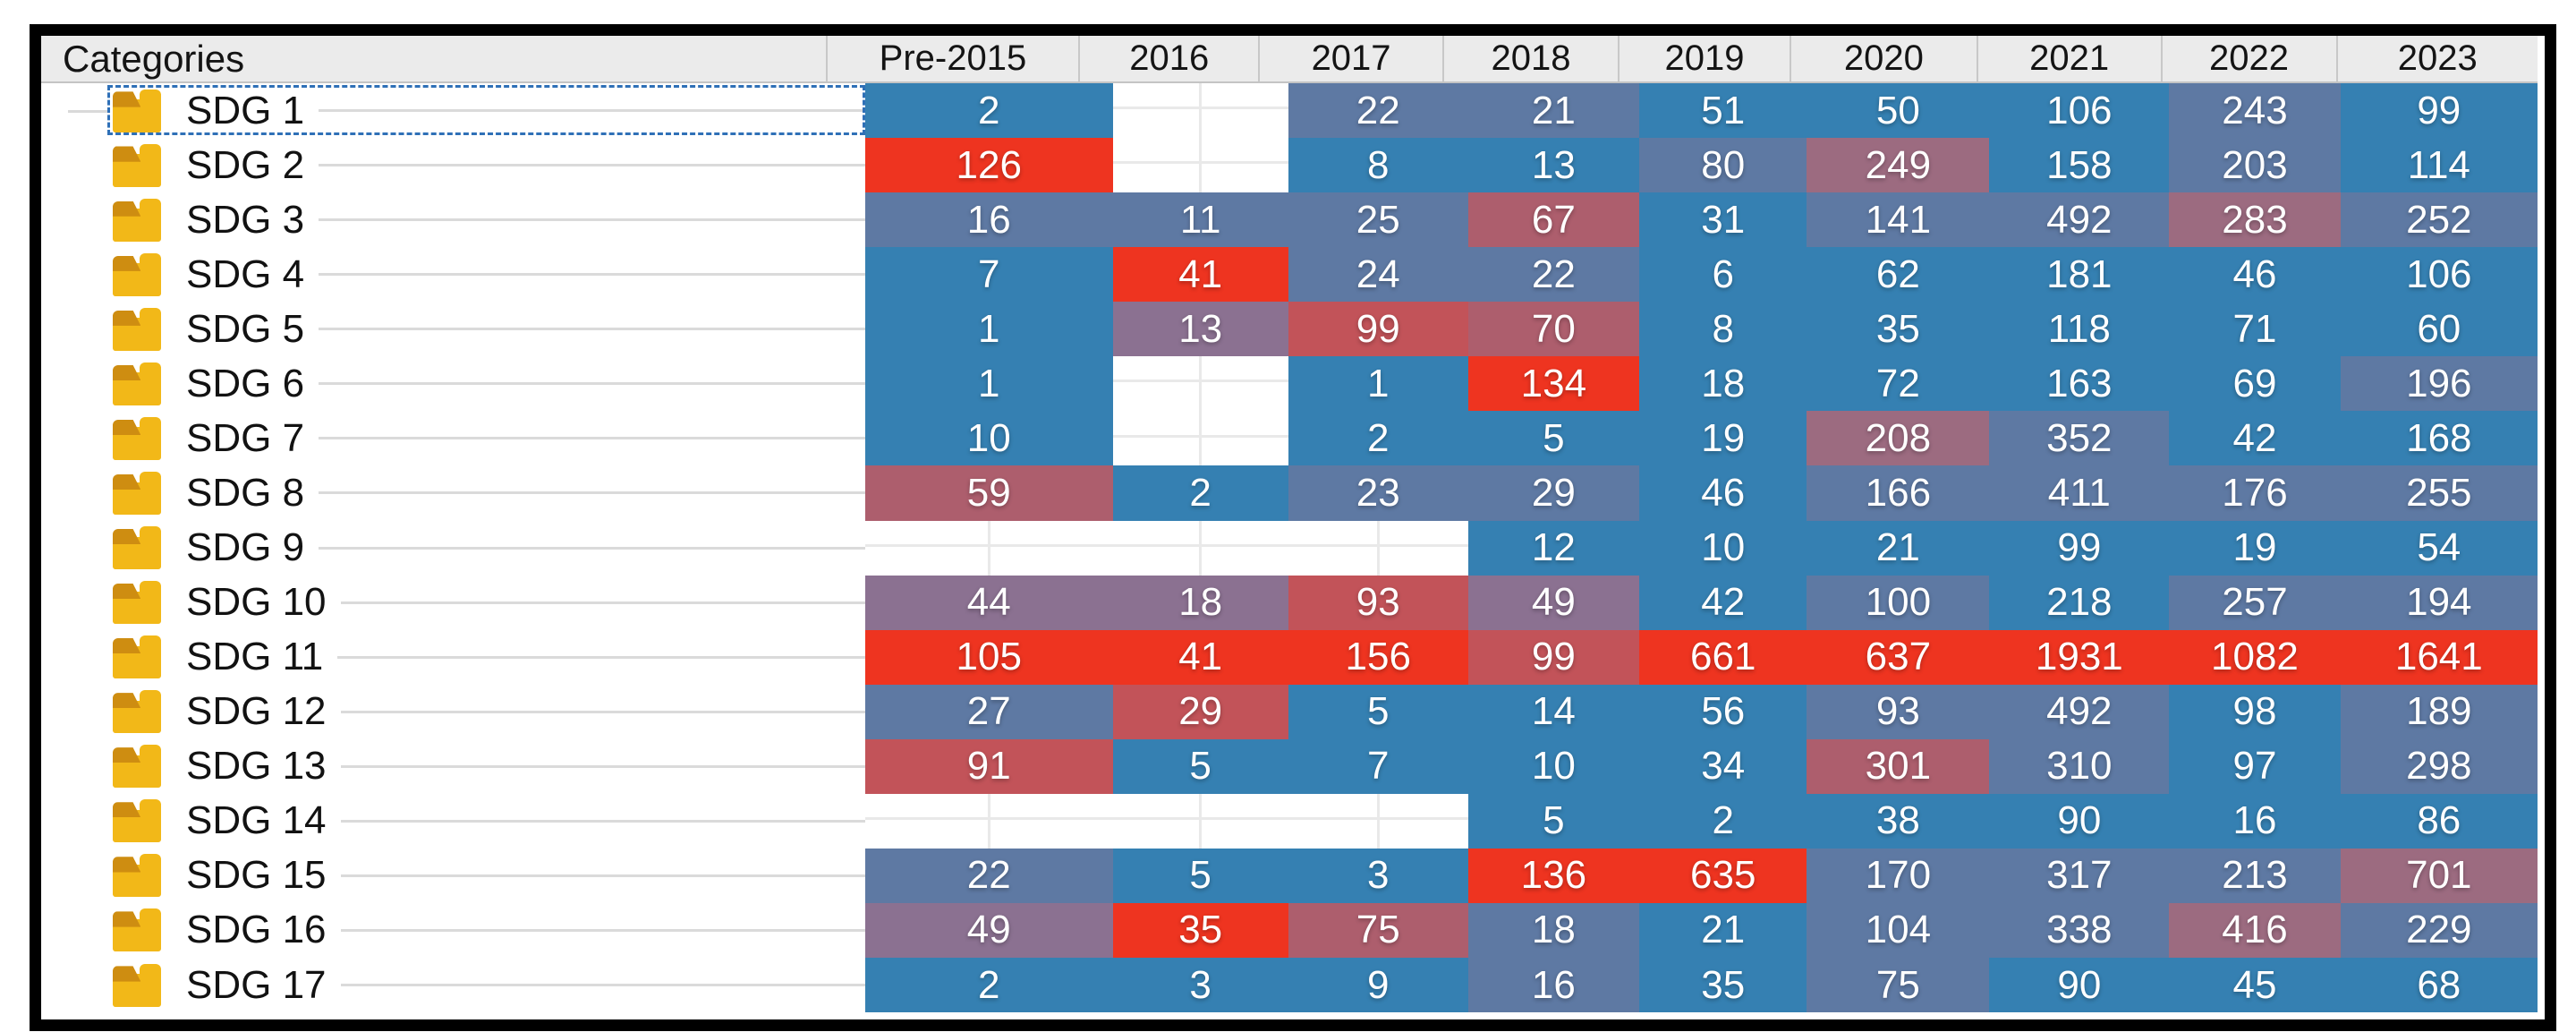 This screenshot has height=1032, width=2576. I want to click on data-cell: 80, so click(1723, 165).